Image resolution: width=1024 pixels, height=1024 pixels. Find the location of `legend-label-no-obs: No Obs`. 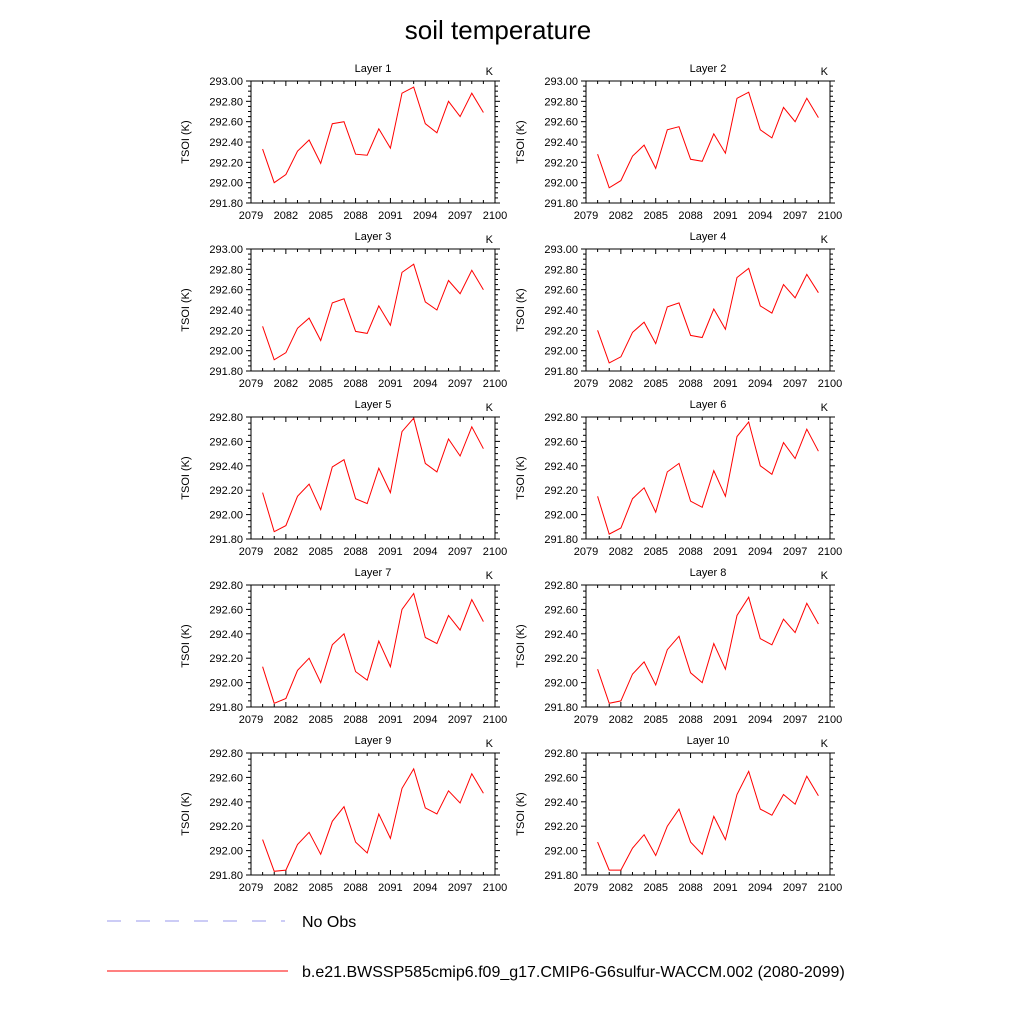

legend-label-no-obs: No Obs is located at coordinates (329, 922).